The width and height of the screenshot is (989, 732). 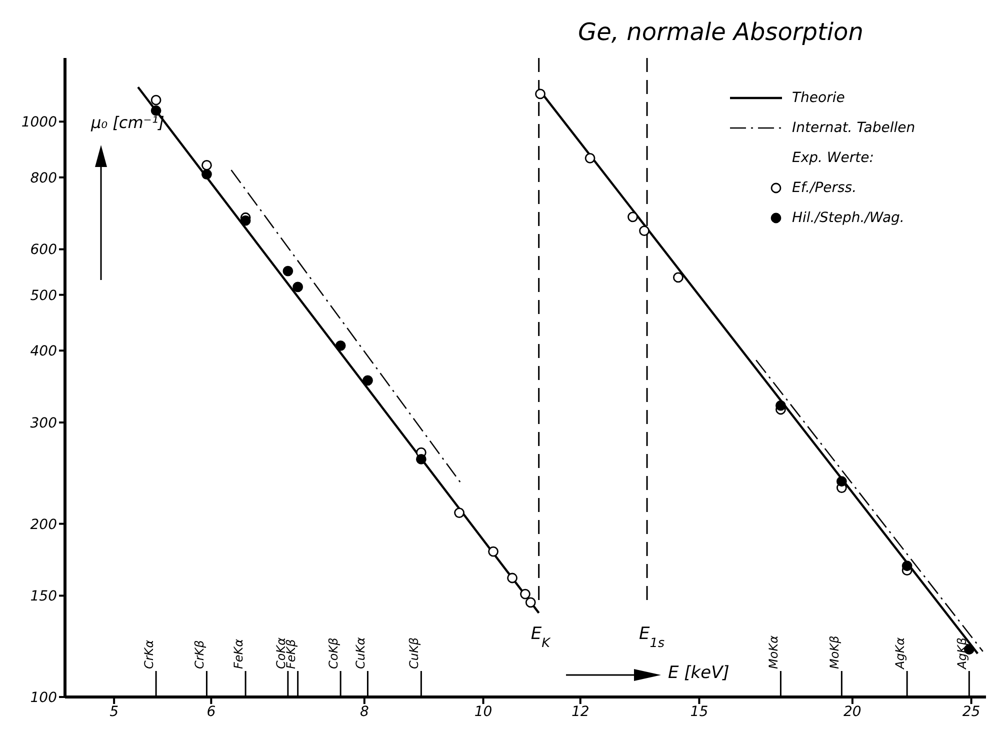 I want to click on y-tick-label: 500, so click(x=44, y=296).